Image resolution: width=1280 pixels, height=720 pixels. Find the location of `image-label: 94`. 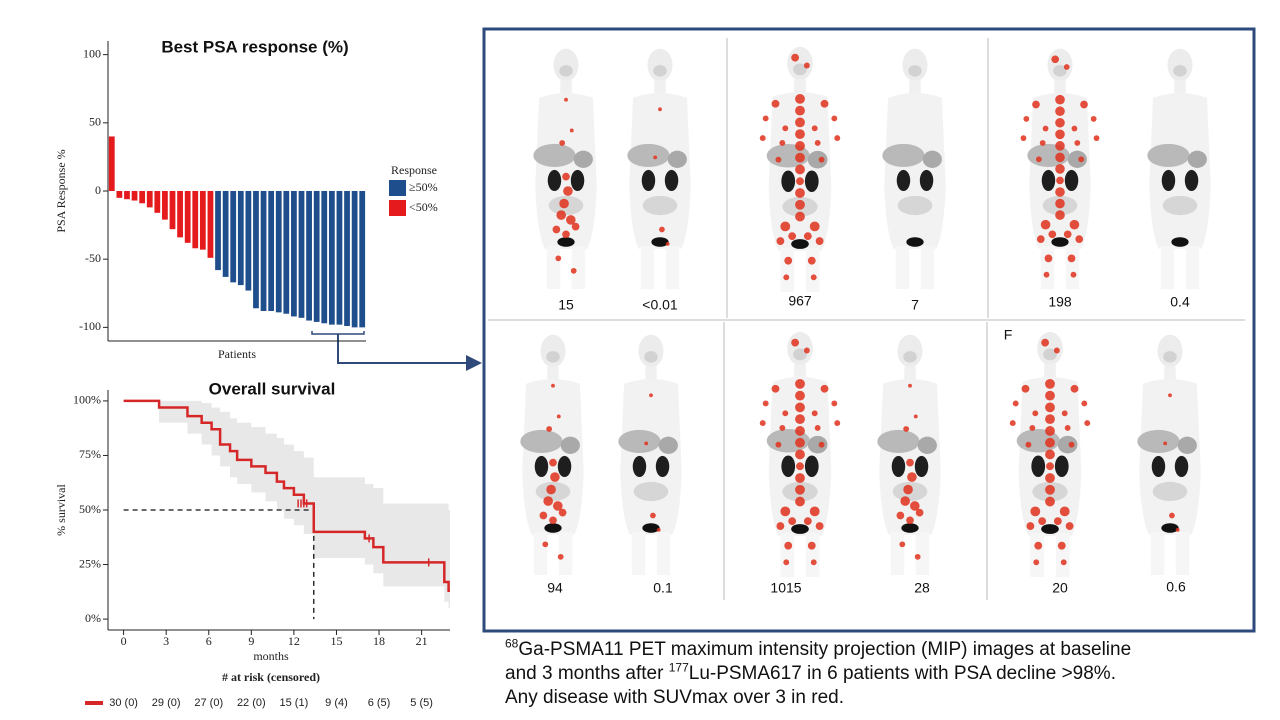

image-label: 94 is located at coordinates (555, 588).